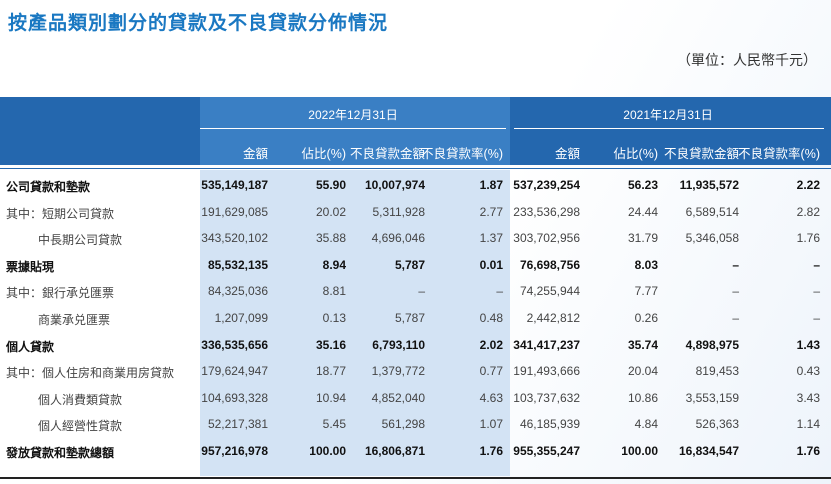  Describe the element at coordinates (553, 318) in the screenshot. I see `cell: 2,442,812` at that location.